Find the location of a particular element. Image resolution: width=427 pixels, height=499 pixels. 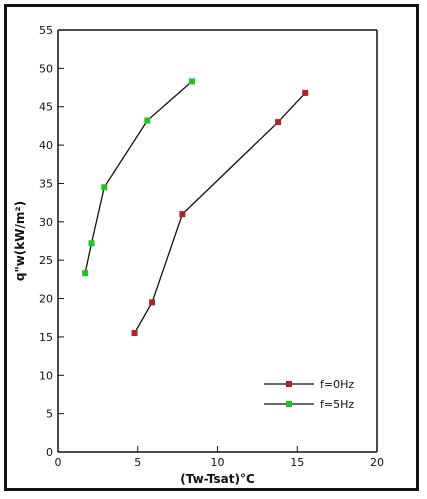

legend-label: f=5Hz is located at coordinates (337, 404).